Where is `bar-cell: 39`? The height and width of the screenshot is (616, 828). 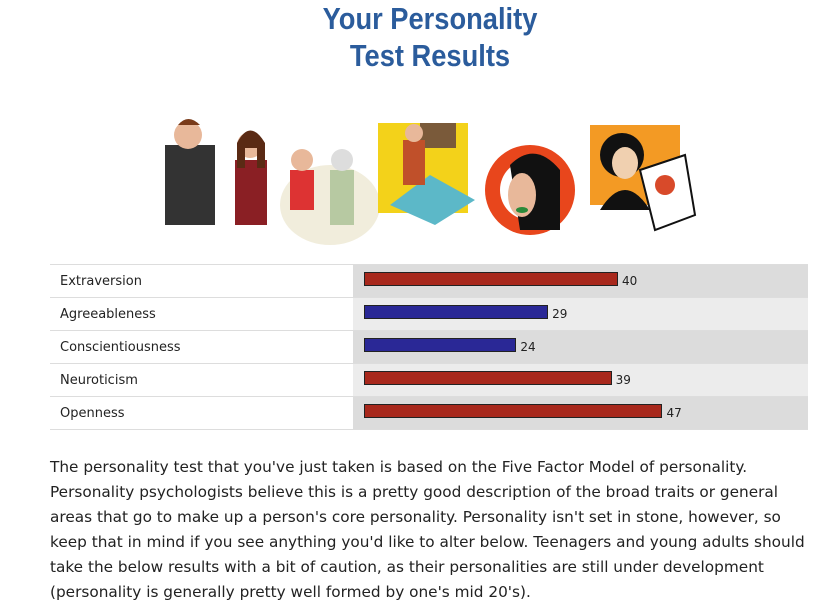
bar-cell: 39 is located at coordinates (580, 380).